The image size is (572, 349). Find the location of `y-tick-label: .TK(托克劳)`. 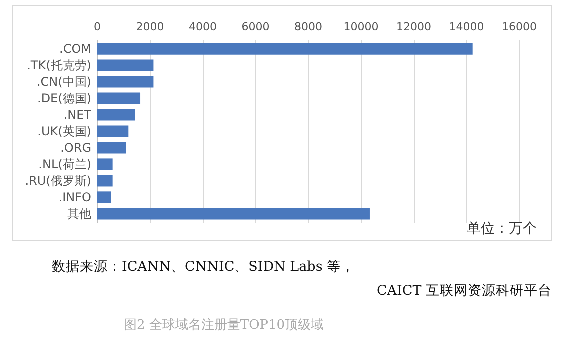

y-tick-label: .TK(托克劳) is located at coordinates (59, 65).